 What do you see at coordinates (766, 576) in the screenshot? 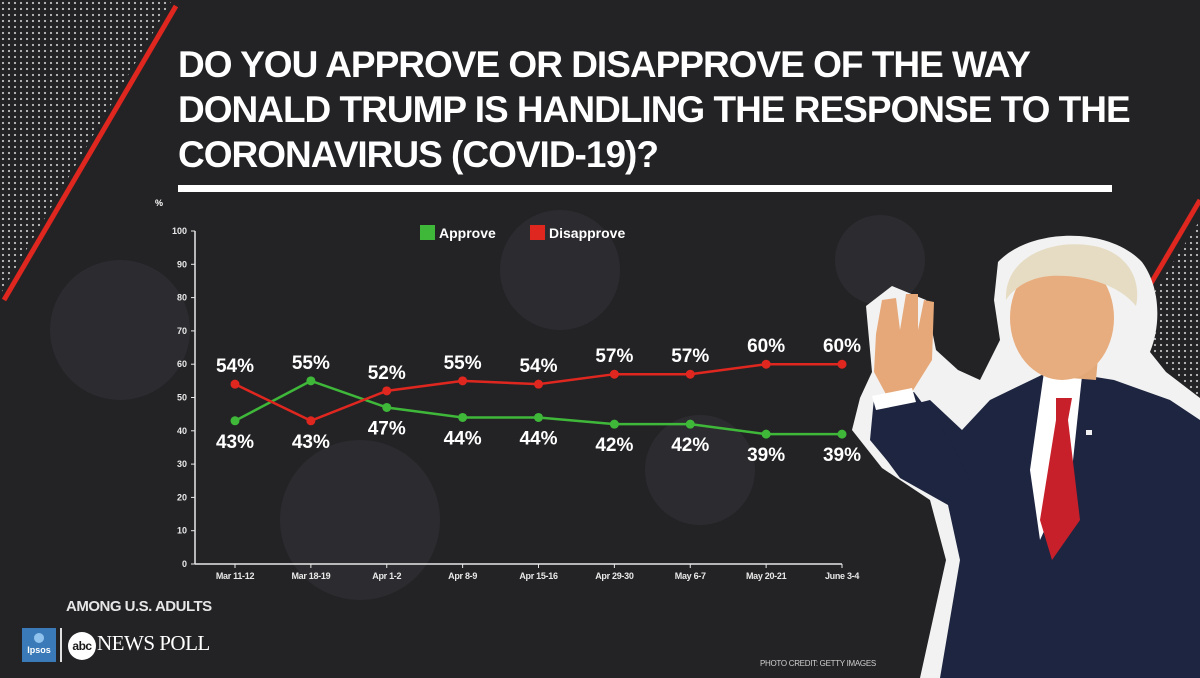
I see `x-tick-label: May 20-21` at bounding box center [766, 576].